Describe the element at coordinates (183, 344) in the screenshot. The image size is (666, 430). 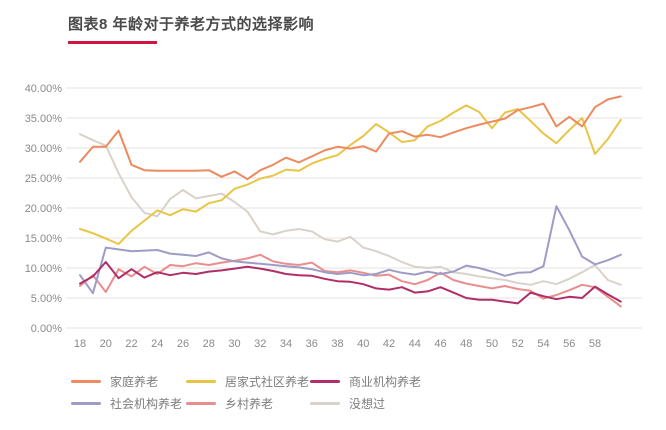
I see `x-axis-tick-label: 26` at that location.